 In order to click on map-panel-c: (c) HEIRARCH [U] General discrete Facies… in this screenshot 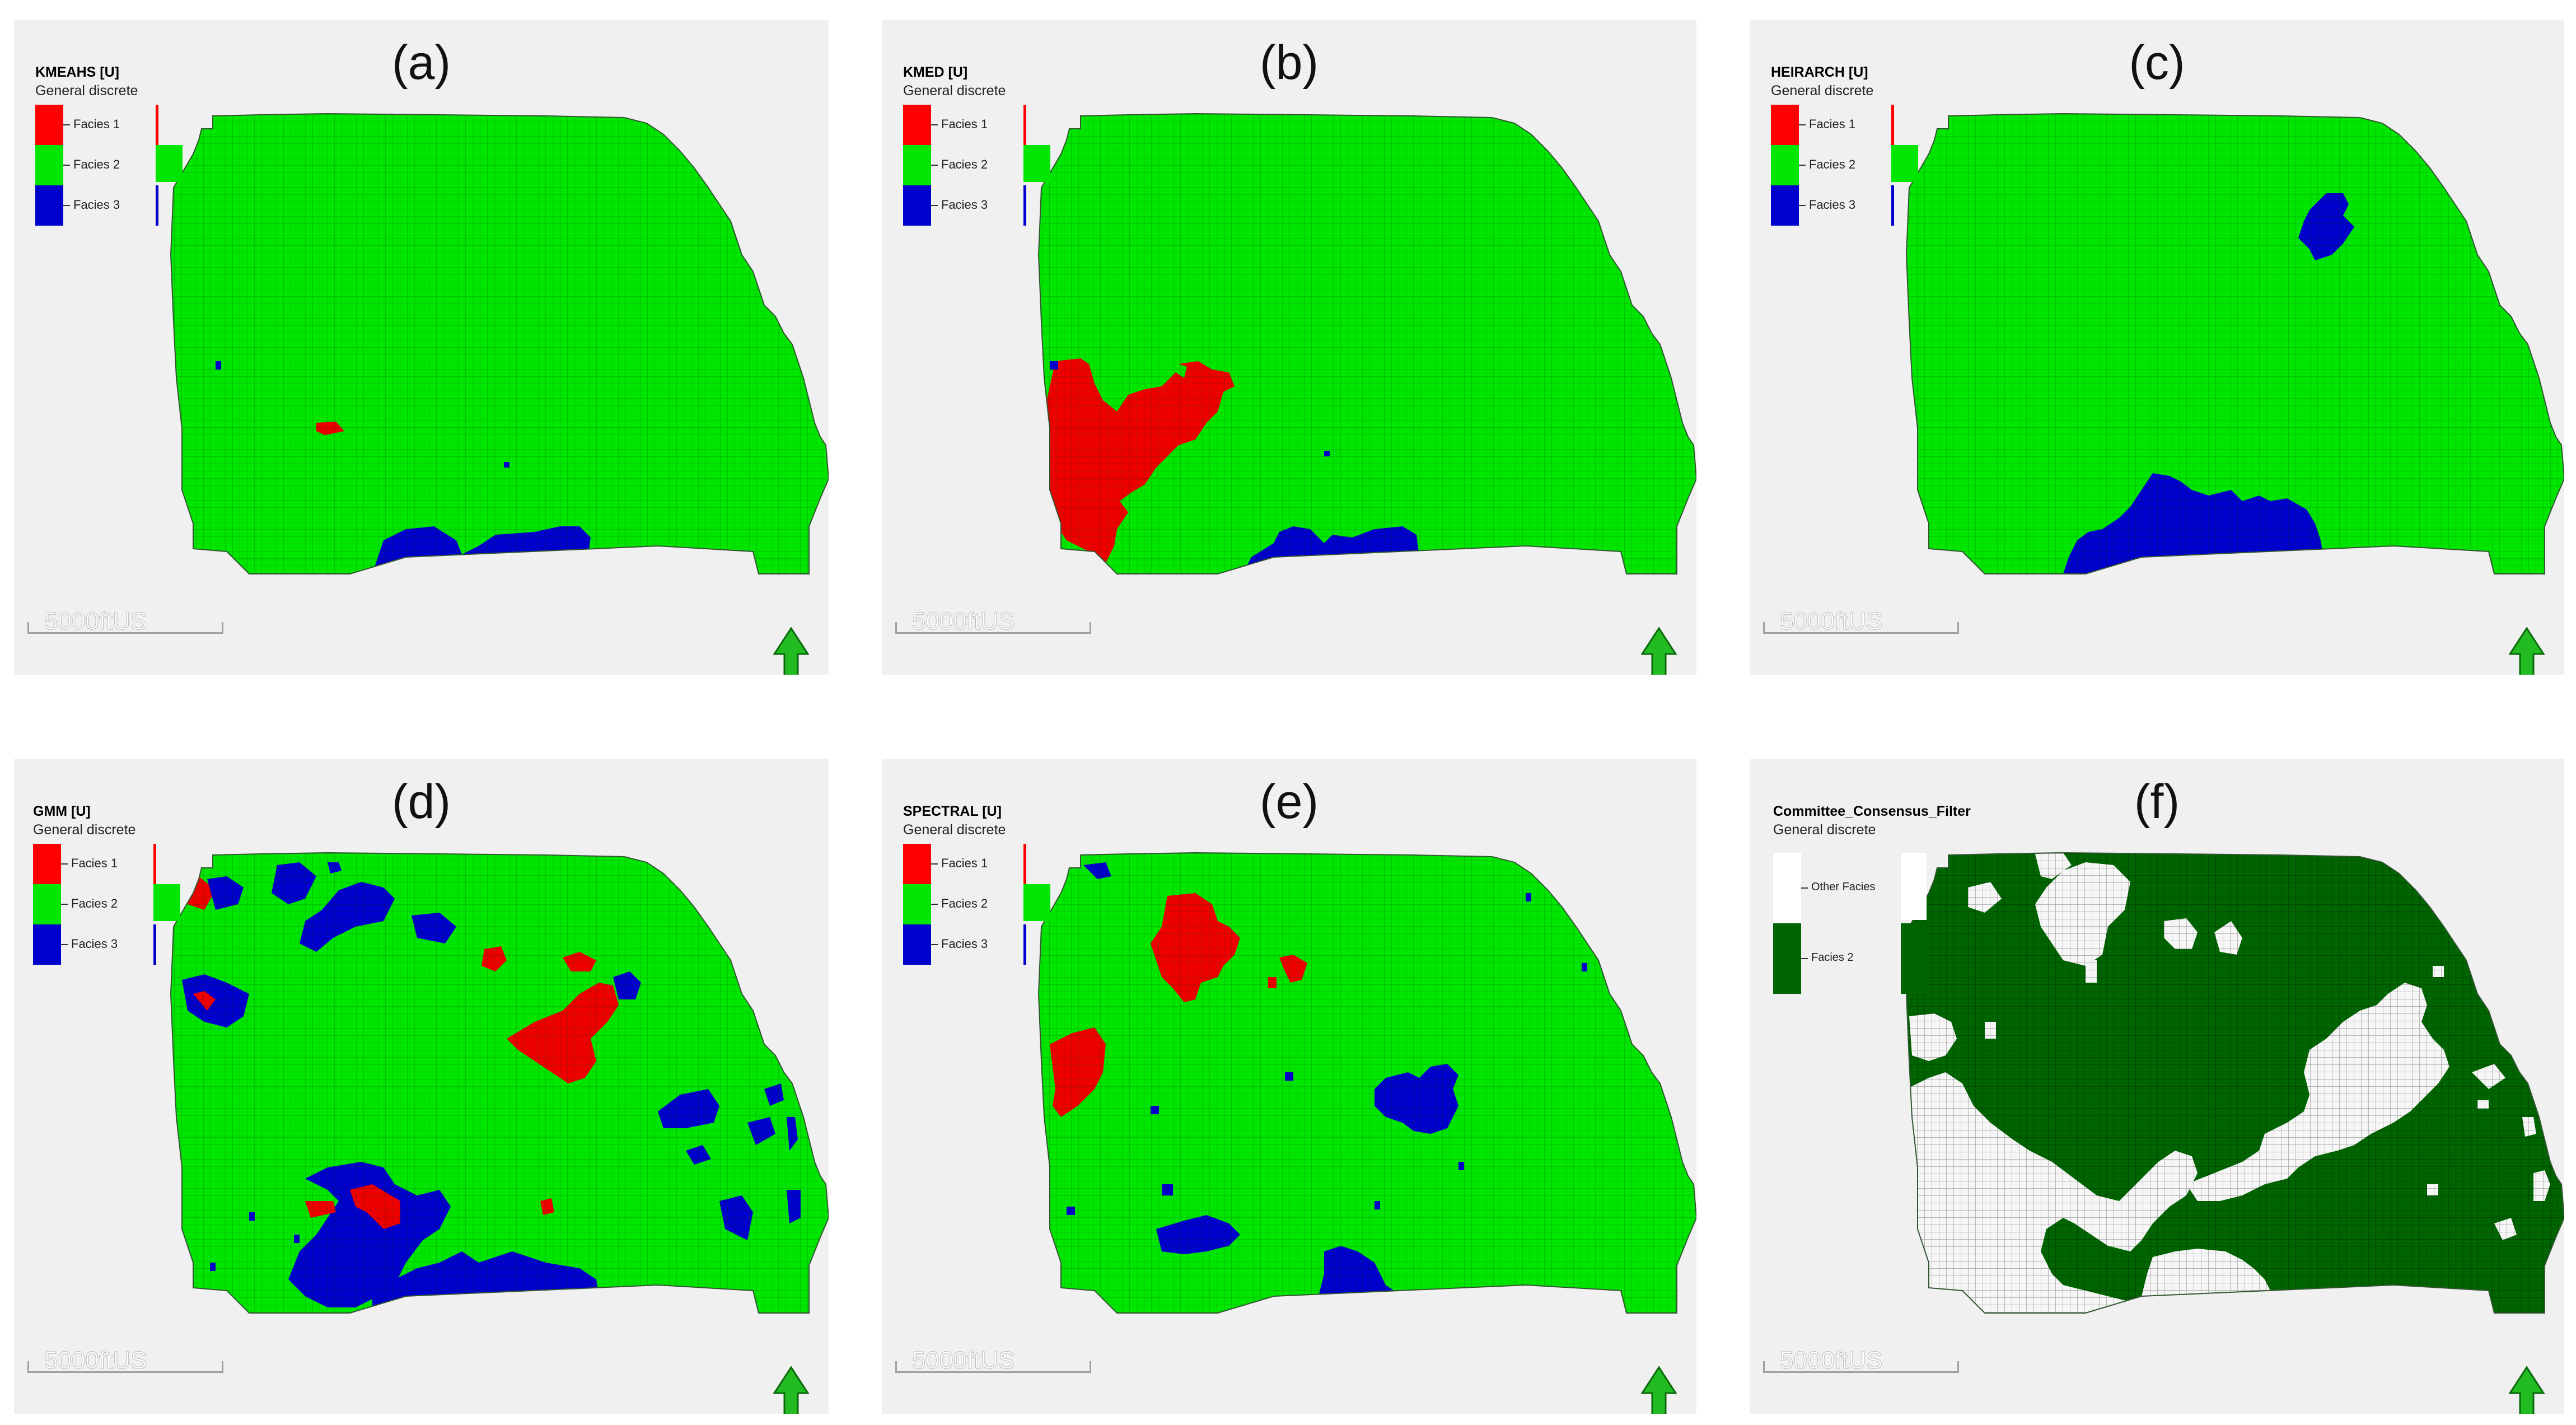, I will do `click(2157, 348)`.